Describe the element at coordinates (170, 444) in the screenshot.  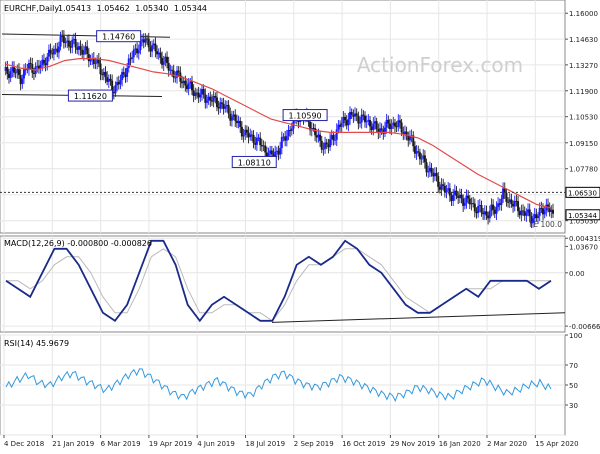
I see `x-tick-label: 19 Apr 2019` at that location.